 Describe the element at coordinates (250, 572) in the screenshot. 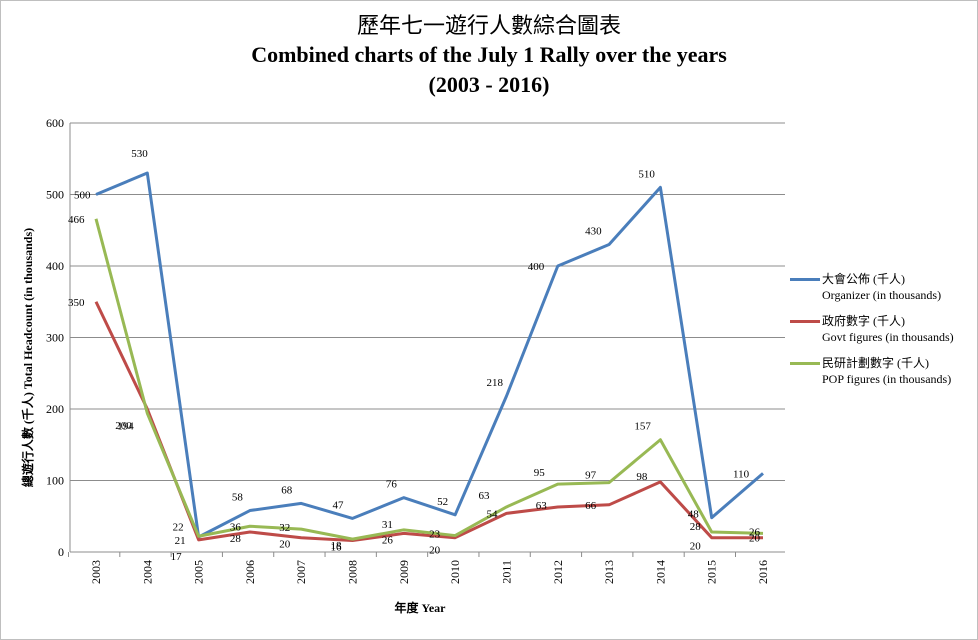

I see `x-tick-label: 2006` at that location.